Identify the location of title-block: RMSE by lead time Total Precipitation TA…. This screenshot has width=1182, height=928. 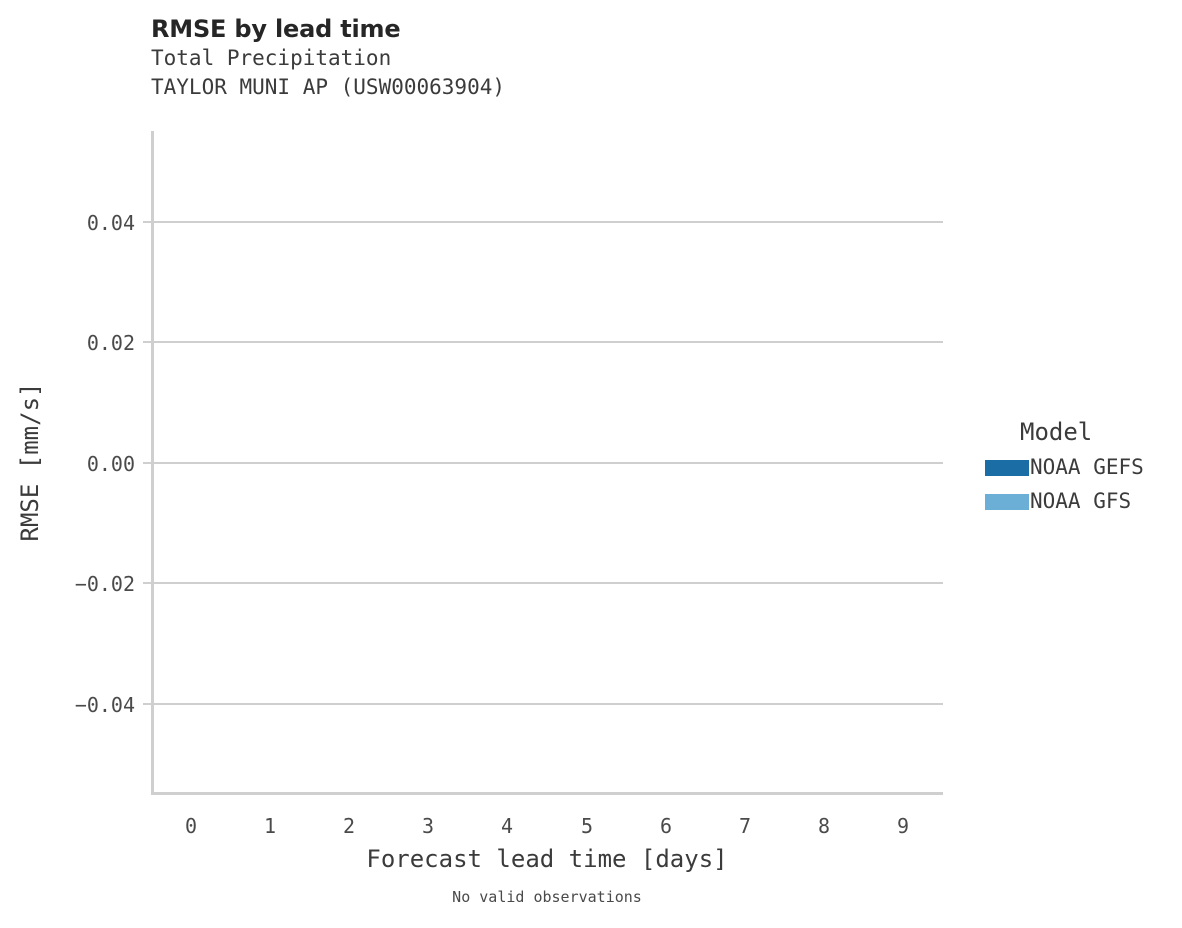
(561, 58).